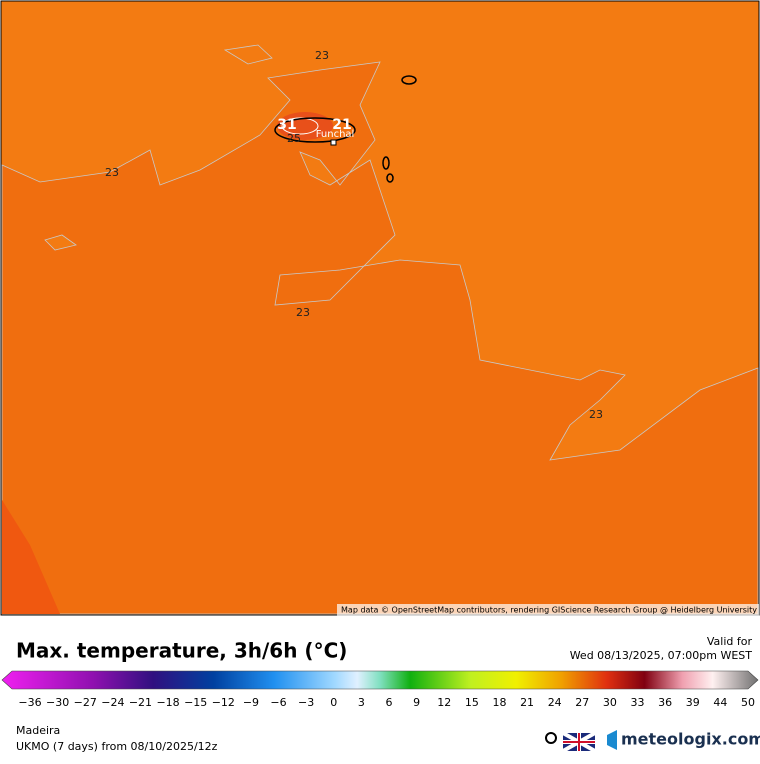 This screenshot has width=760, height=764. Describe the element at coordinates (335, 134) in the screenshot. I see `place-label: Funchal` at that location.